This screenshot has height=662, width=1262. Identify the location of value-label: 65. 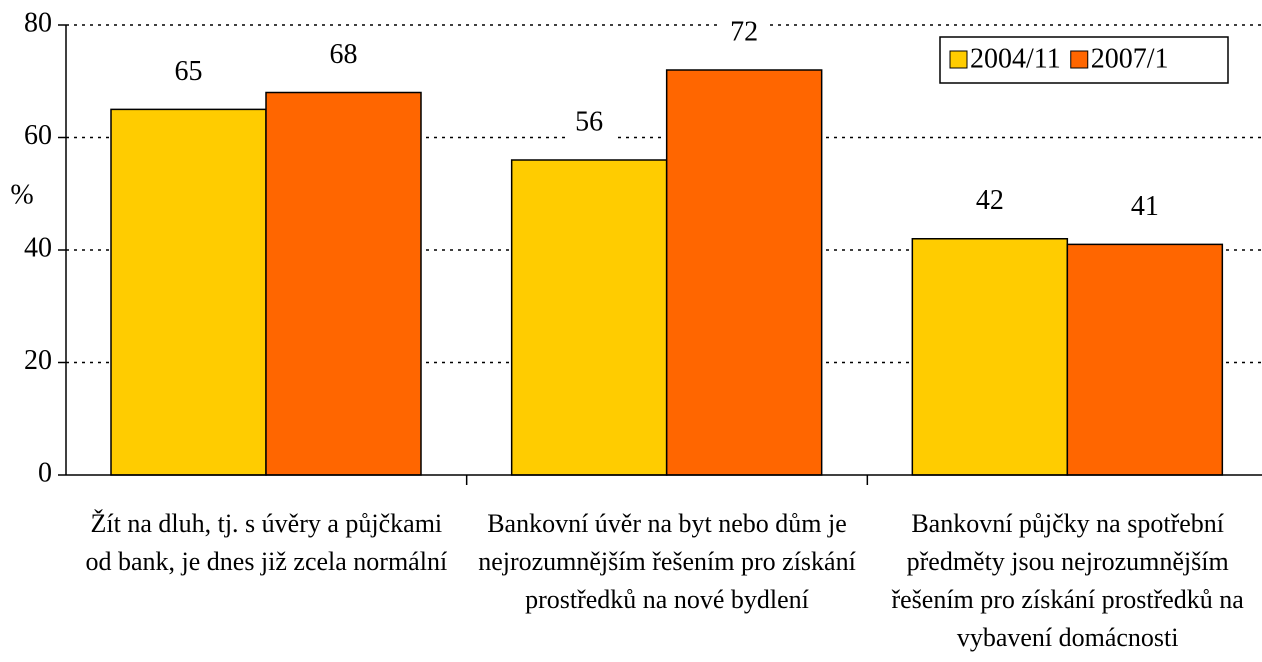
(189, 71).